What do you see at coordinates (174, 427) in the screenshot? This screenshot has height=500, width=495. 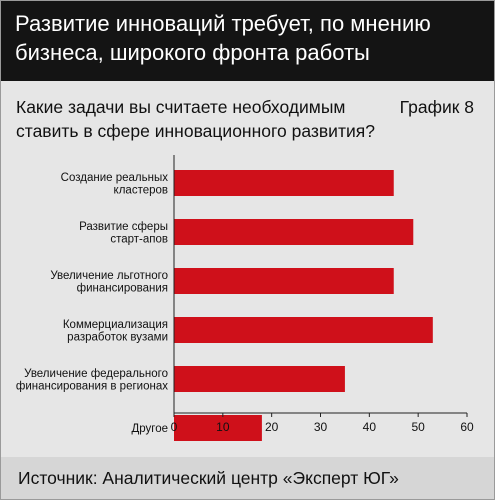 I see `x-tick-label: 0` at bounding box center [174, 427].